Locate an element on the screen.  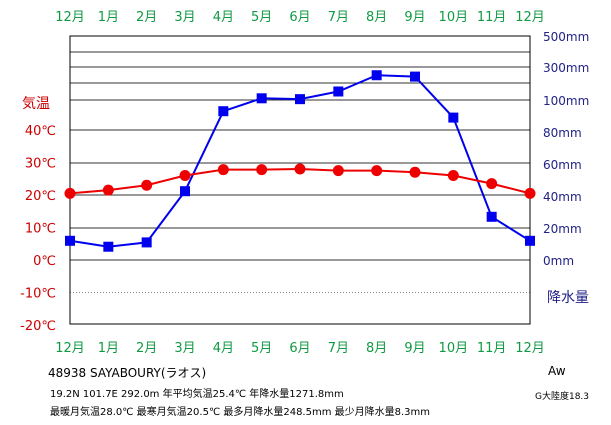
temperature-tick-label: 30℃ is located at coordinates (40, 164).